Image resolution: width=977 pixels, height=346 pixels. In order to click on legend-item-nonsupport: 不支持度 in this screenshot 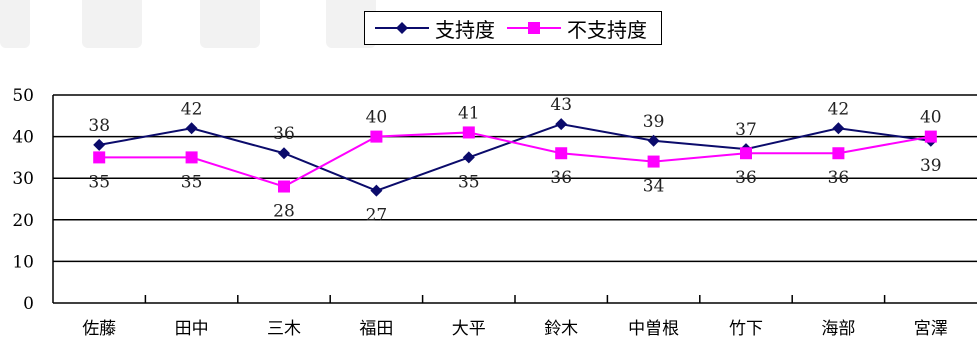, I will do `click(576, 28)`.